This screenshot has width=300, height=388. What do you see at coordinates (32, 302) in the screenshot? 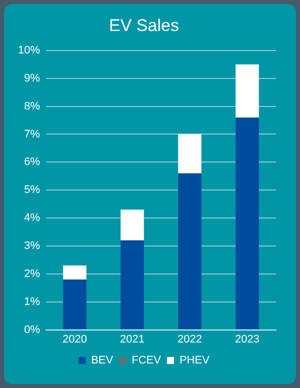
I see `y-tick-label: 1%` at bounding box center [32, 302].